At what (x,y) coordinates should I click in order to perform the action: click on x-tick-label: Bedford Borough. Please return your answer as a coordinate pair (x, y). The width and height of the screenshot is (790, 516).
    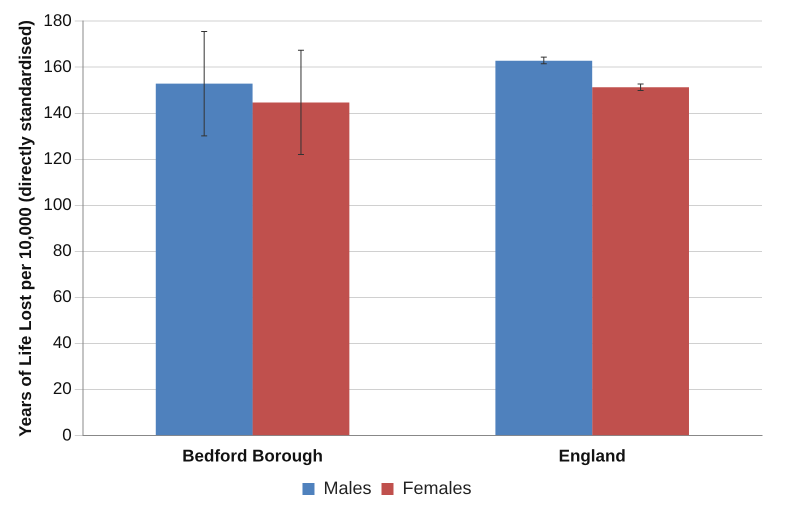
    Looking at the image, I should click on (252, 456).